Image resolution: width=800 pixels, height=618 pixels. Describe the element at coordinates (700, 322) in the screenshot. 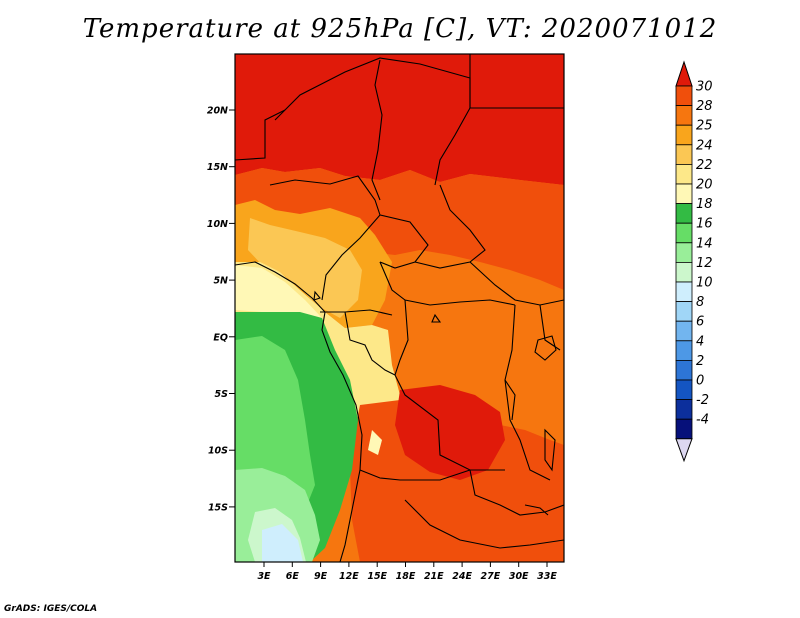

I see `colorbar-label: 6` at that location.